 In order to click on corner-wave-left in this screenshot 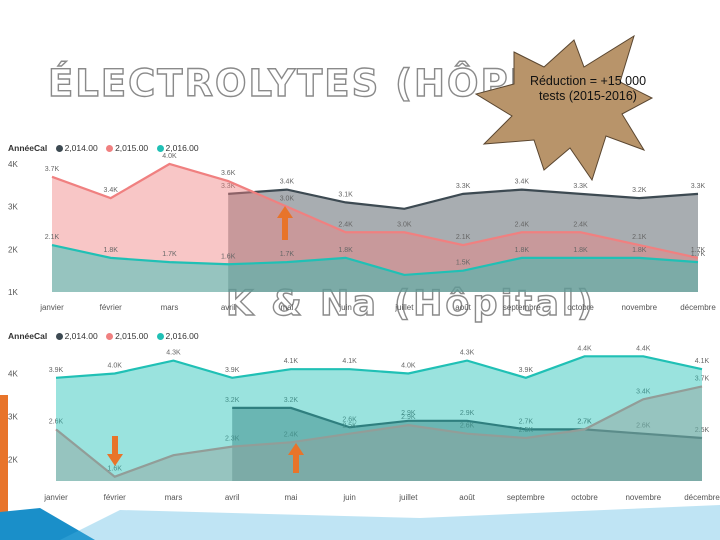, I will do `click(47, 524)`.